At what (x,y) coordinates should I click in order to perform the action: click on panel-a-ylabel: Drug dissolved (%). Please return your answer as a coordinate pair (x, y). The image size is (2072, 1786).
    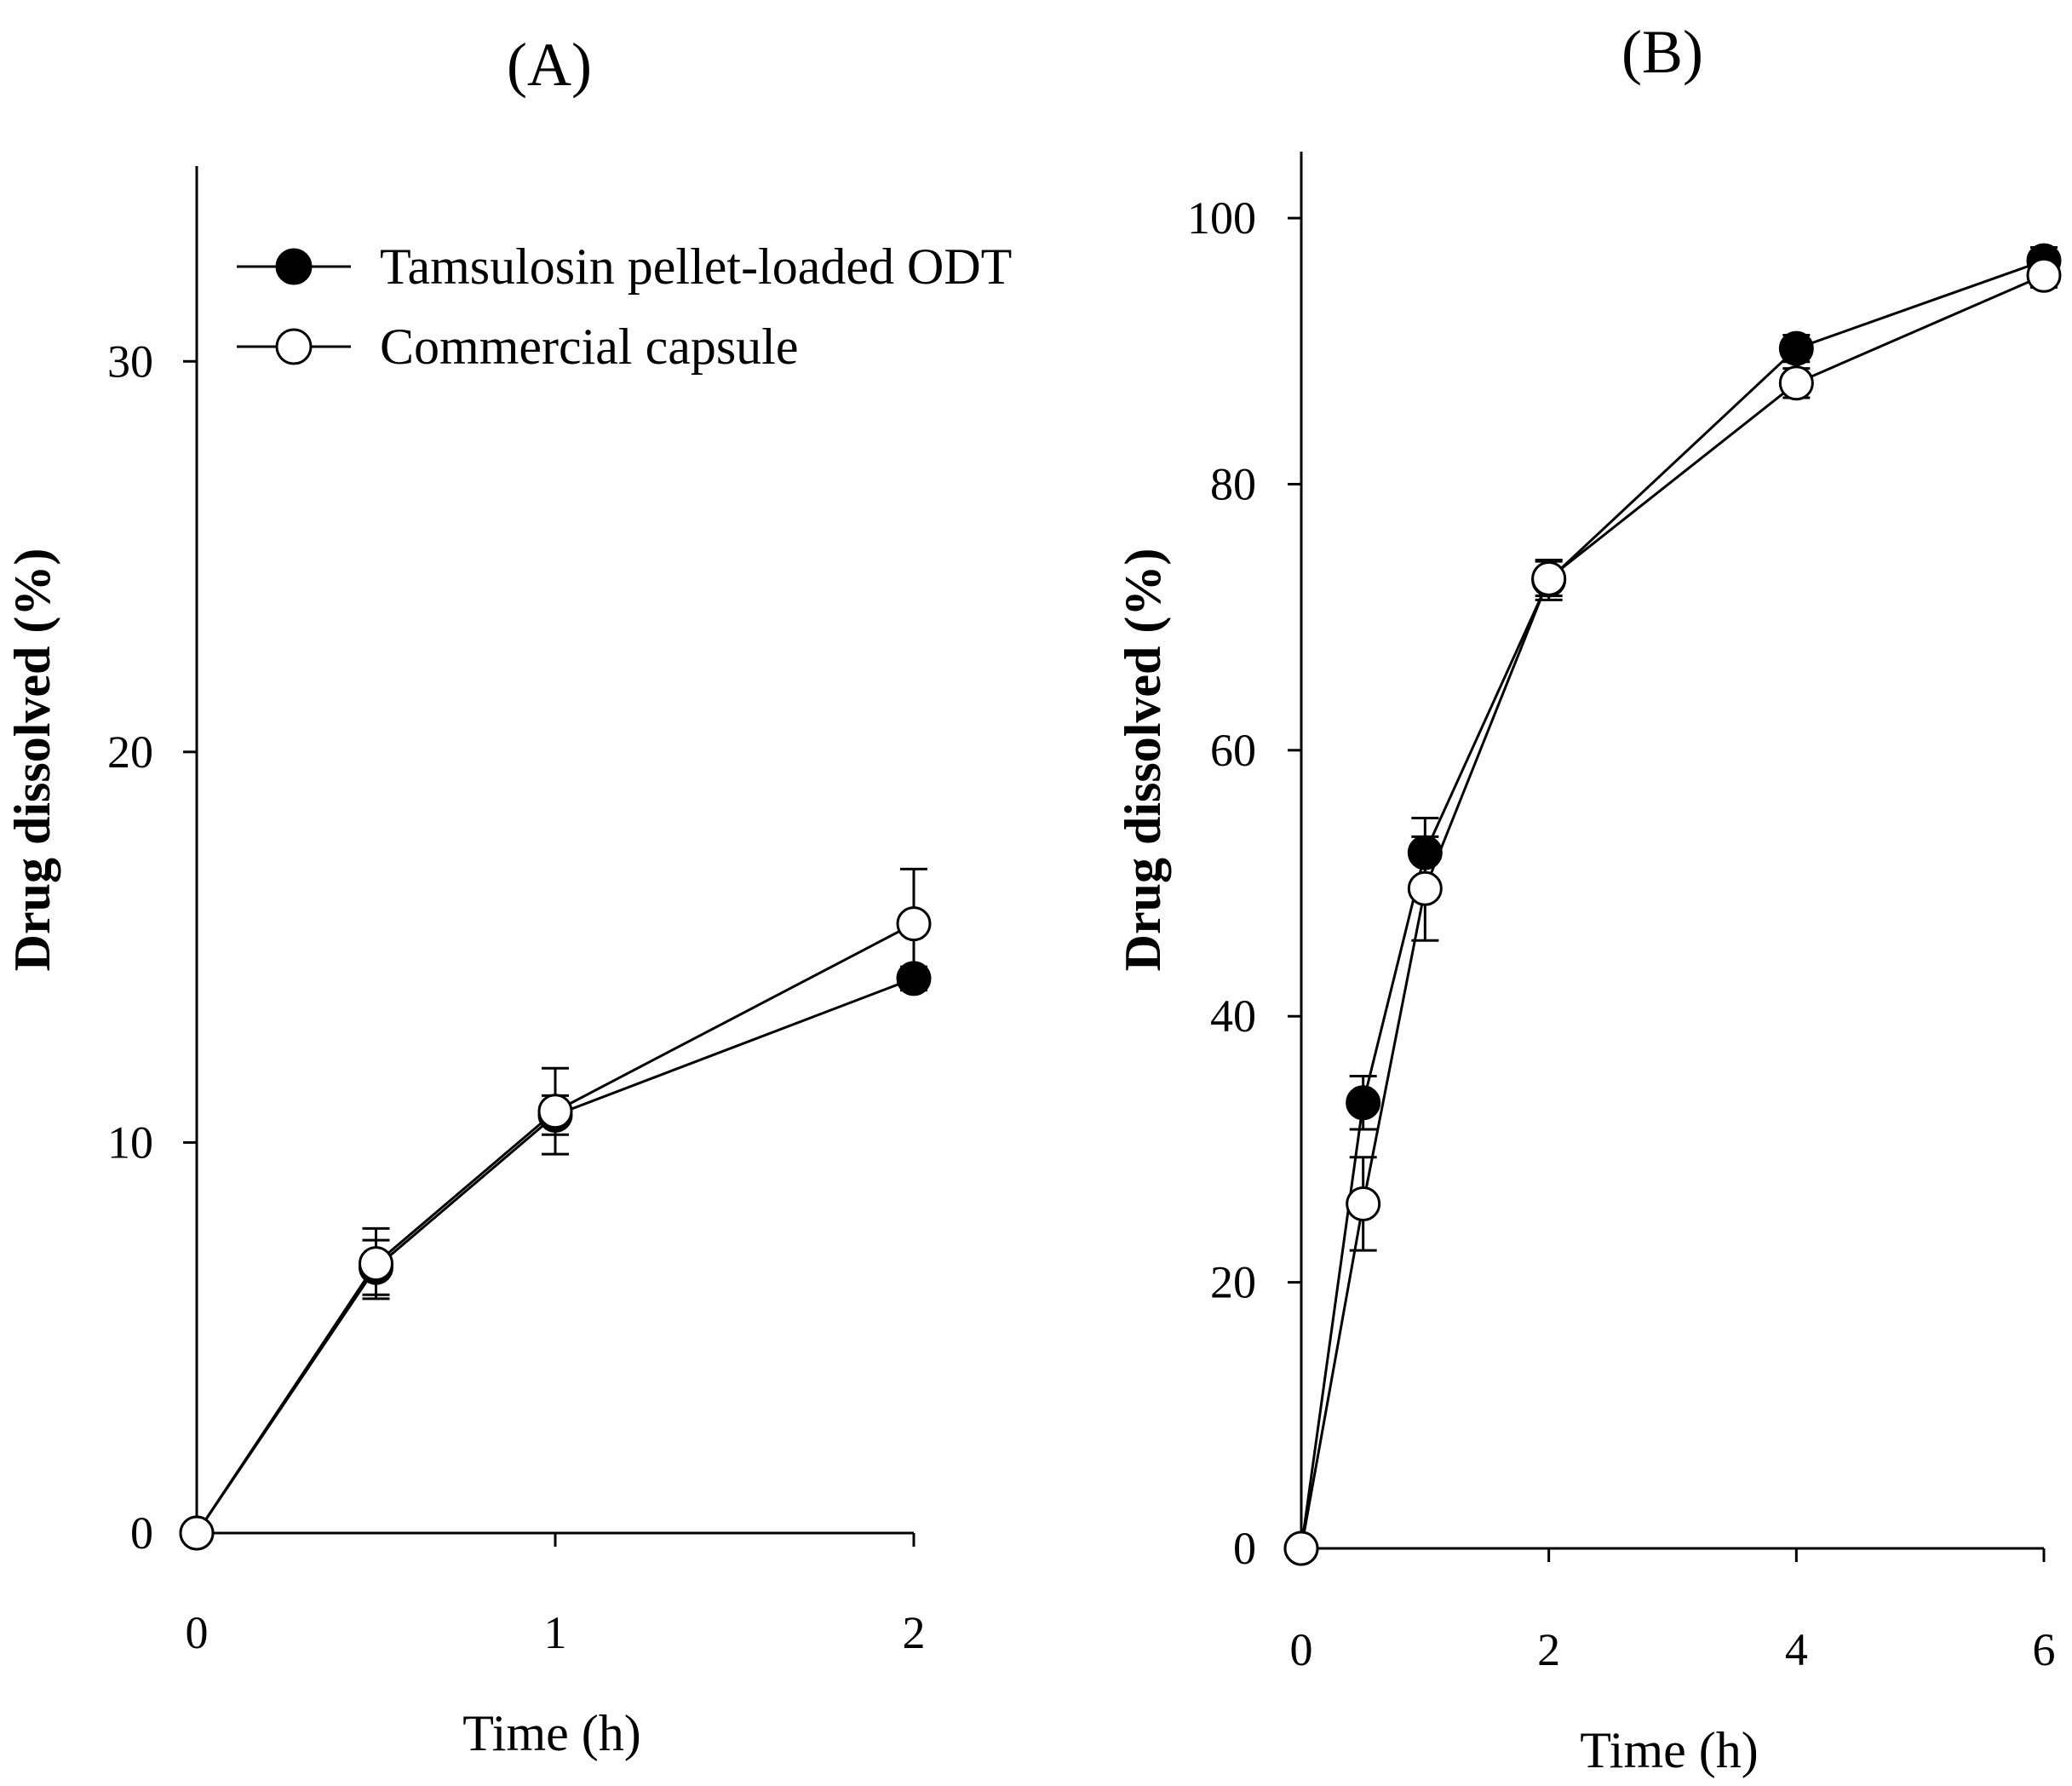
    Looking at the image, I should click on (32, 760).